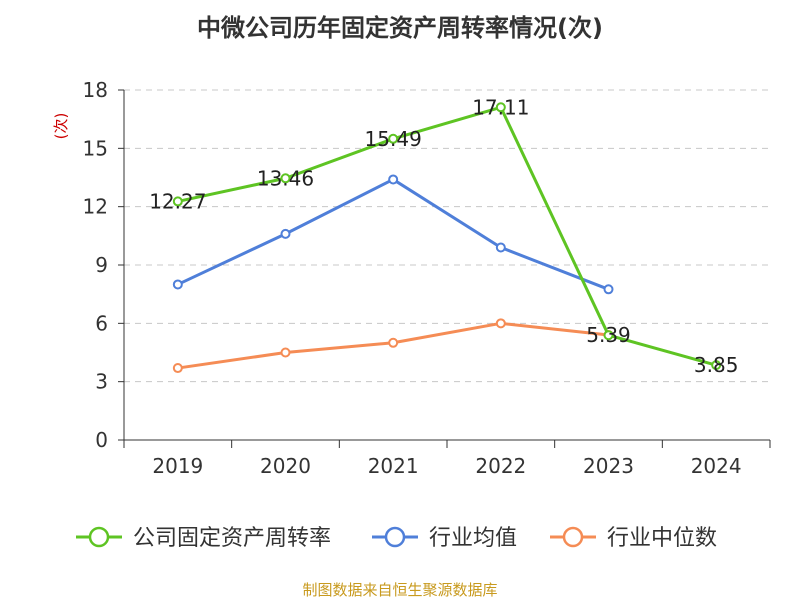 Image resolution: width=800 pixels, height=600 pixels. Describe the element at coordinates (232, 538) in the screenshot. I see `legend-label: 公司固定资产周转率` at that location.